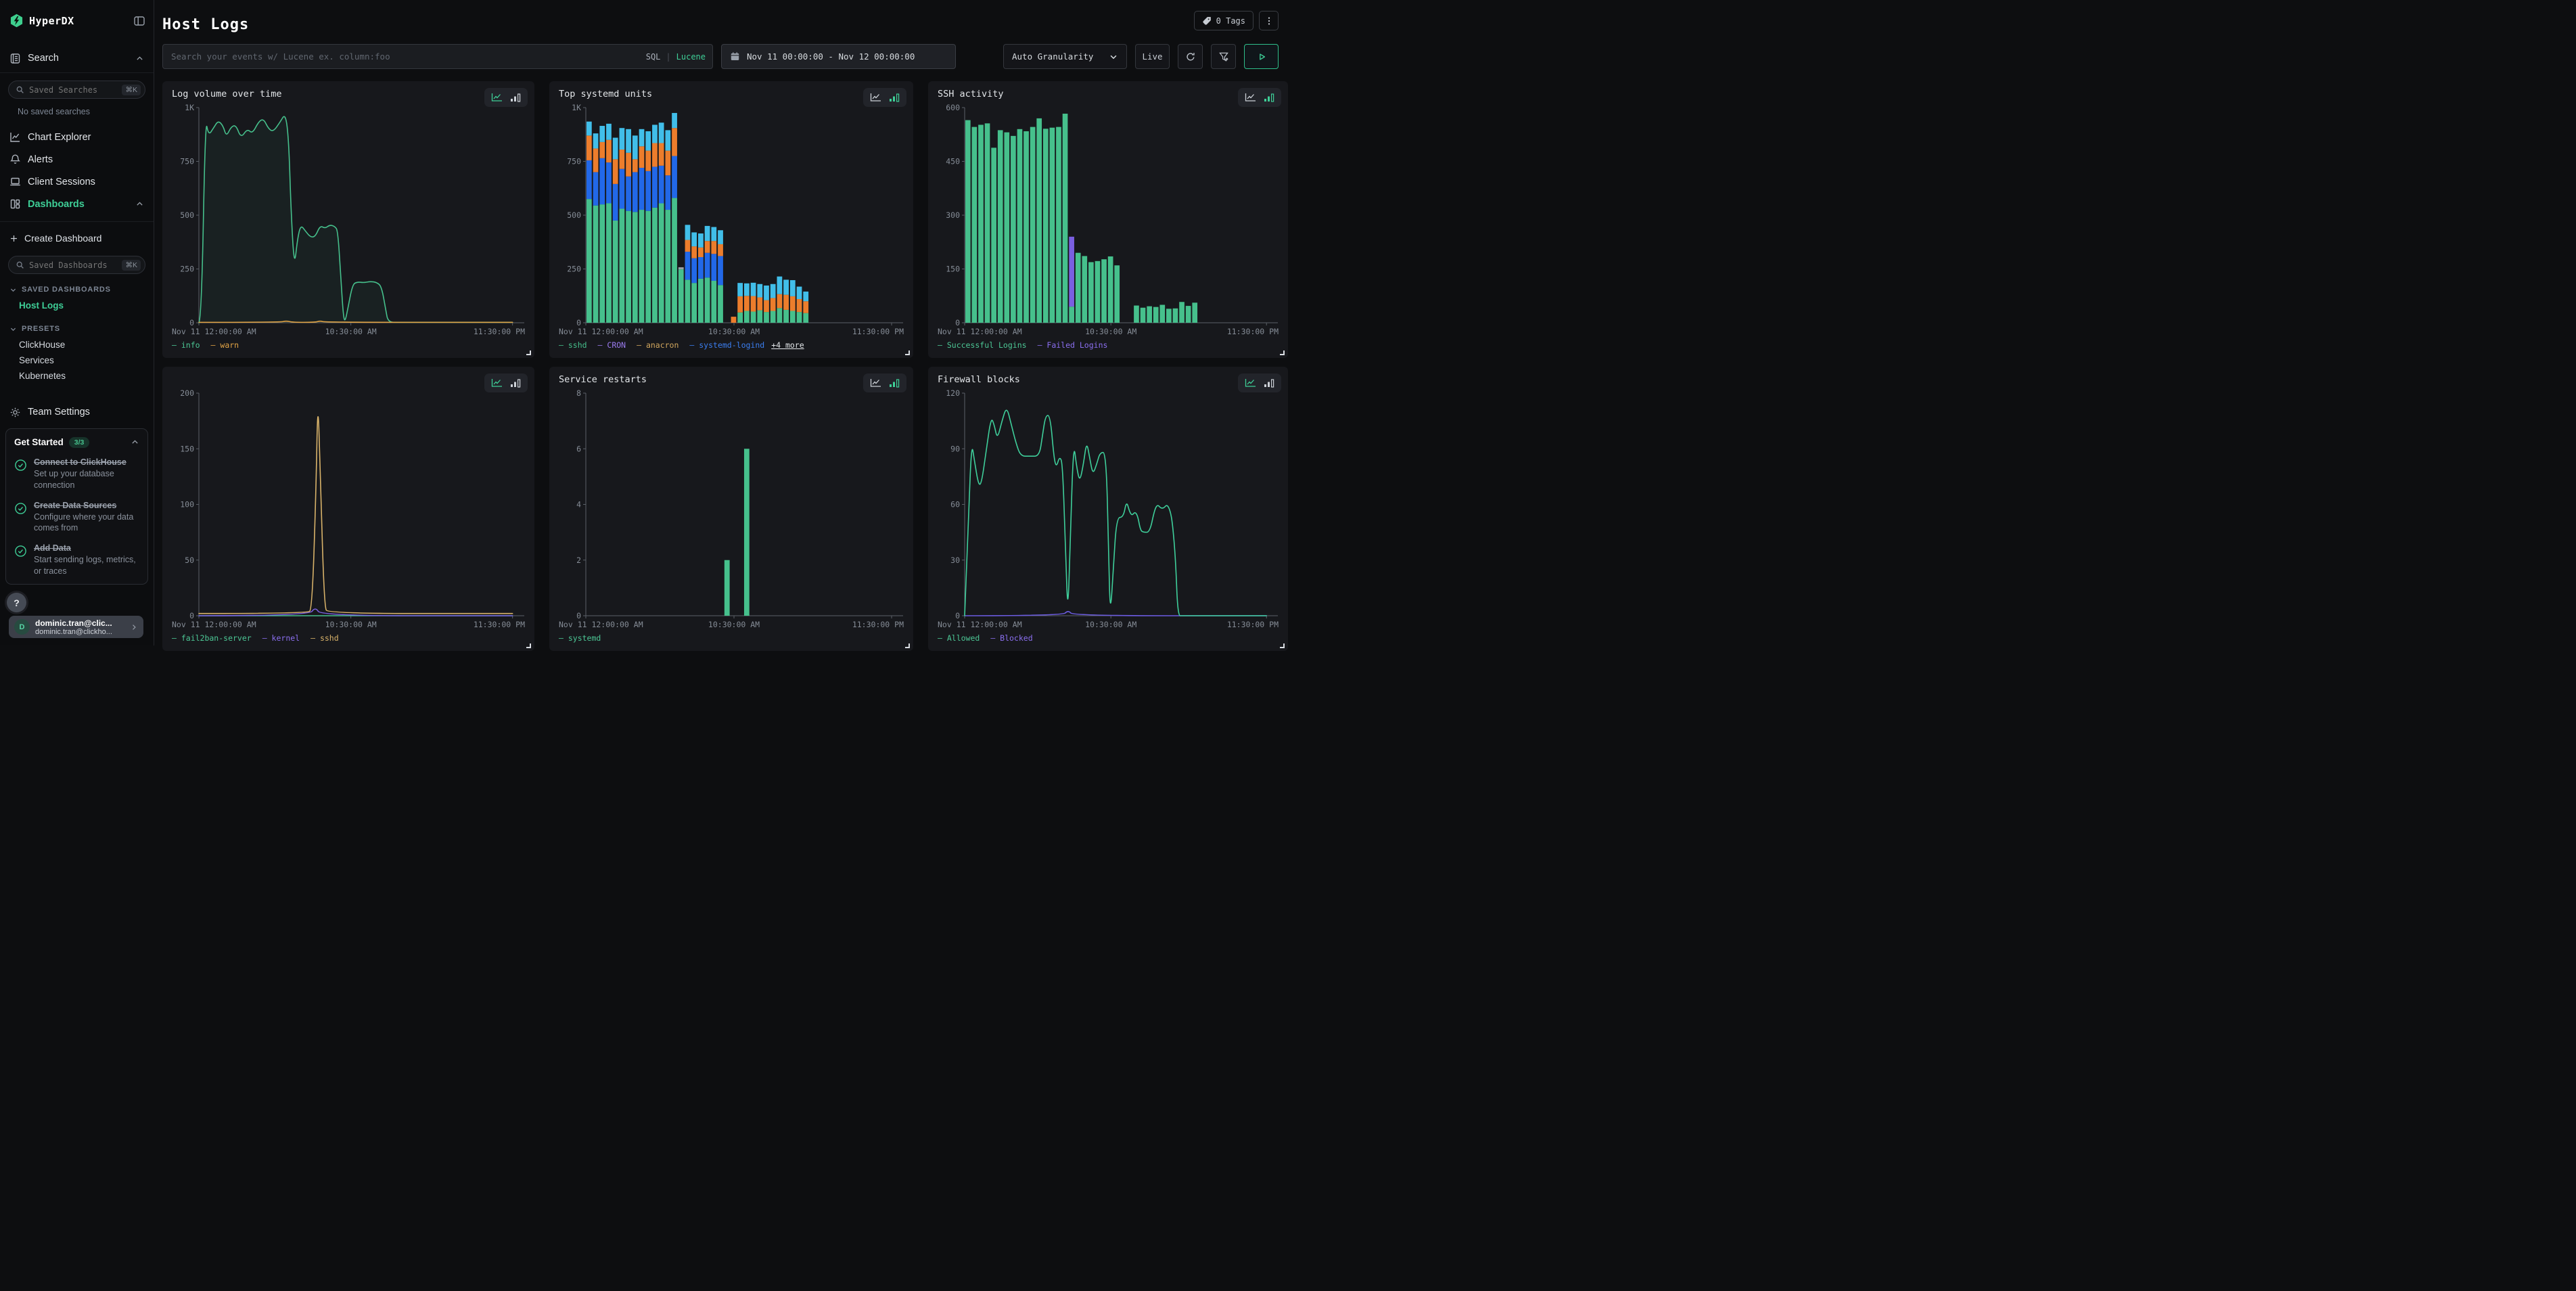 This screenshot has width=2576, height=1291. What do you see at coordinates (980, 624) in the screenshot?
I see `svg-text: Nov 11 12:00:00 AM` at bounding box center [980, 624].